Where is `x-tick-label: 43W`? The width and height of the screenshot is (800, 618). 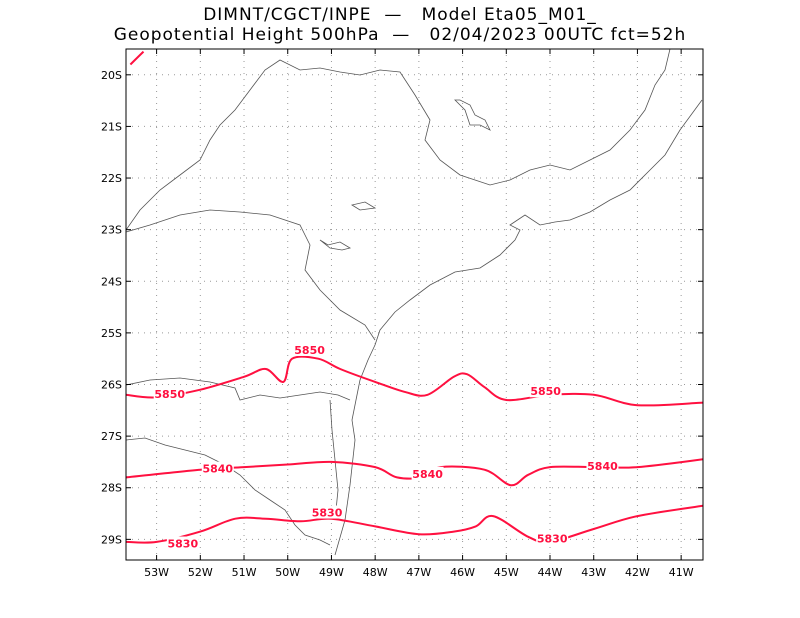
x-tick-label: 43W is located at coordinates (593, 572).